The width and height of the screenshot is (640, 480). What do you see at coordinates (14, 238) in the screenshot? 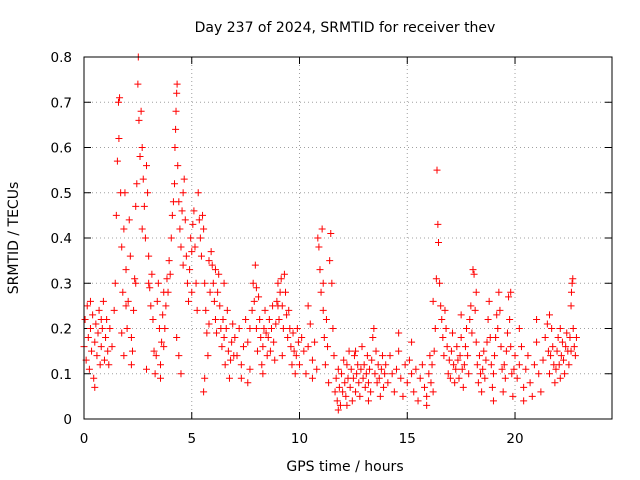
I see `y-axis-label: SRMTID / TECUs` at bounding box center [14, 238].